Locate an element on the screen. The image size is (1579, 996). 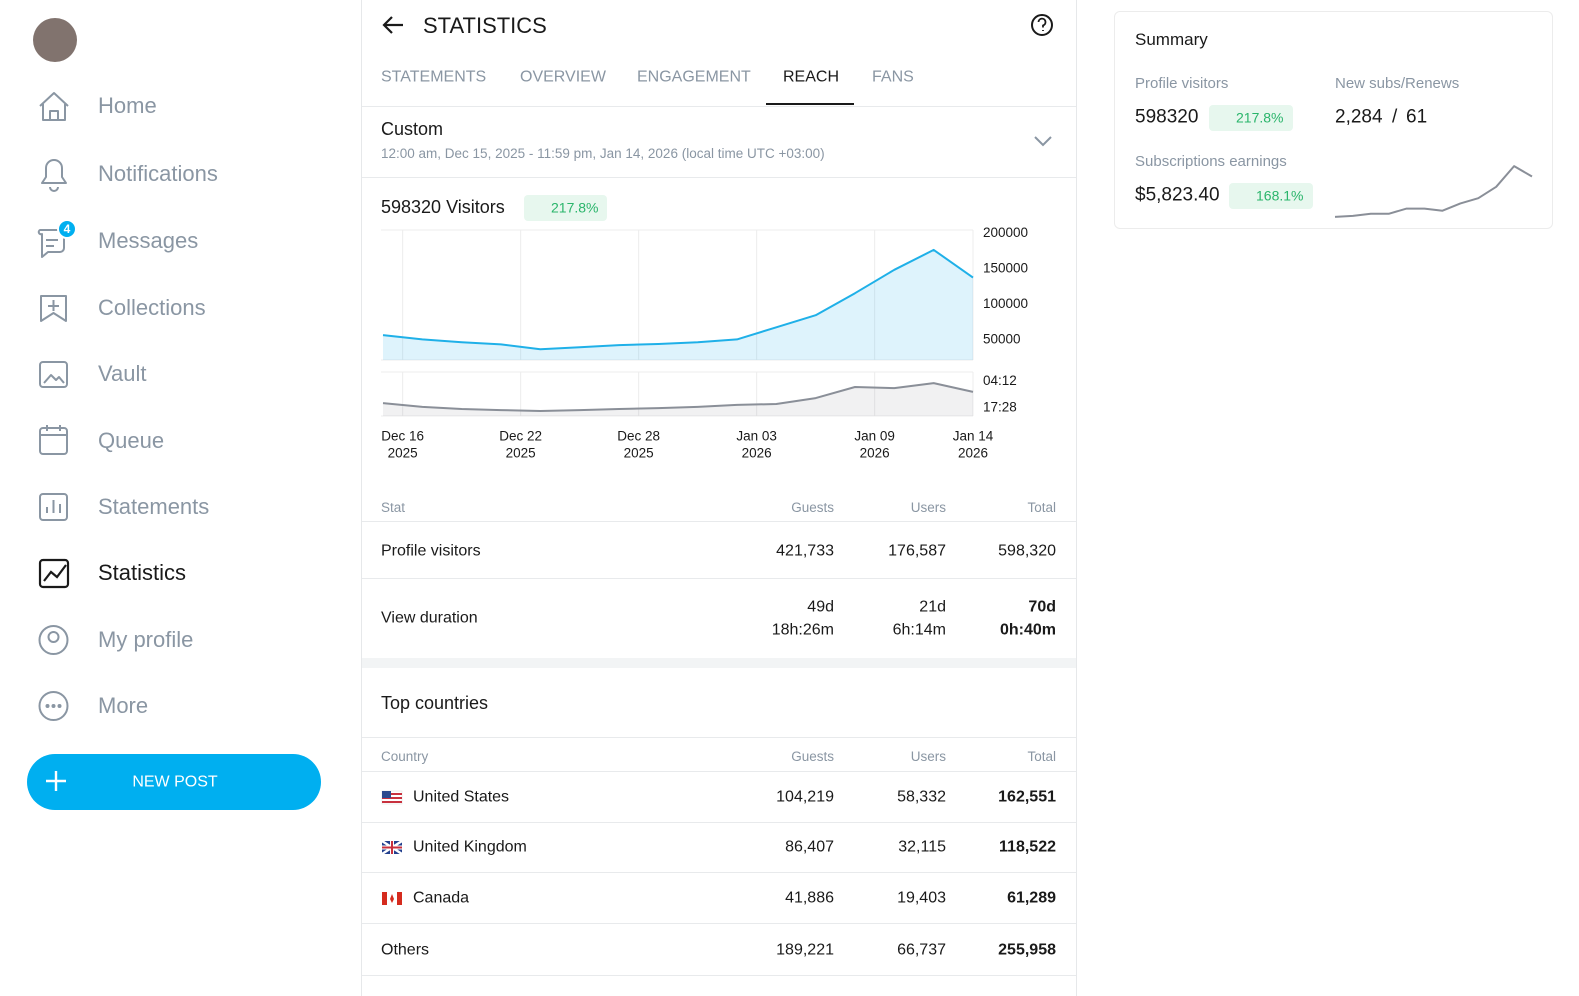
nav-icons is located at coordinates (53, 406).